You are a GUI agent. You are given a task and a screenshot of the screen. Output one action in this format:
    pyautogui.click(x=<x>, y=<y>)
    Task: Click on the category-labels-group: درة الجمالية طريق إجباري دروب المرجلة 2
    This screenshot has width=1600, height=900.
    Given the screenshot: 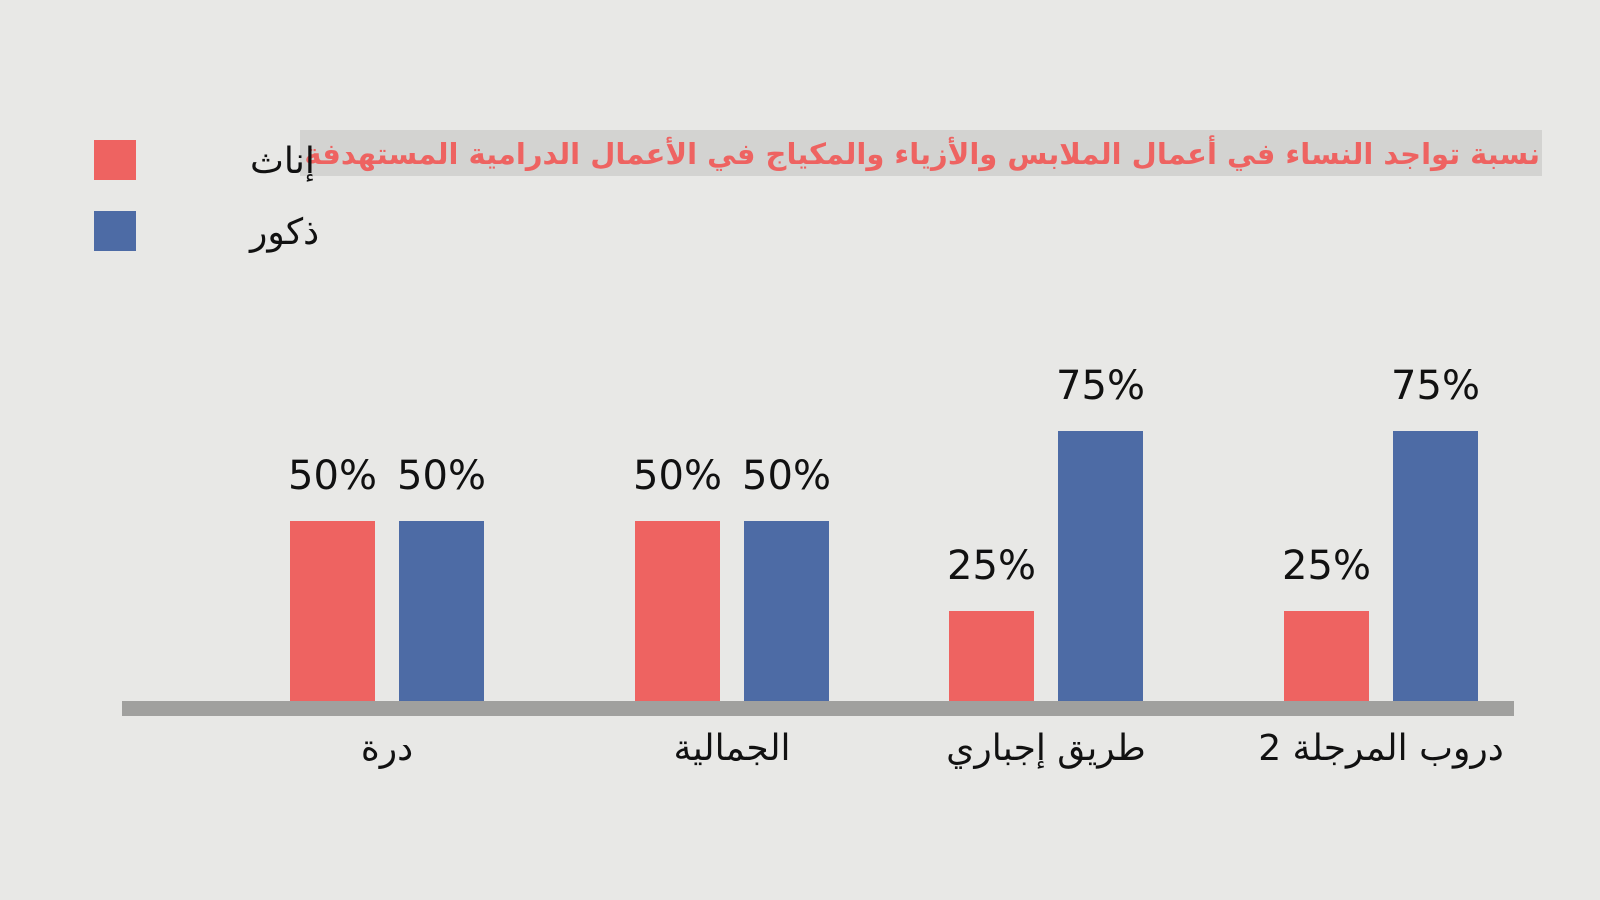 What is the action you would take?
    pyautogui.click(x=932, y=748)
    